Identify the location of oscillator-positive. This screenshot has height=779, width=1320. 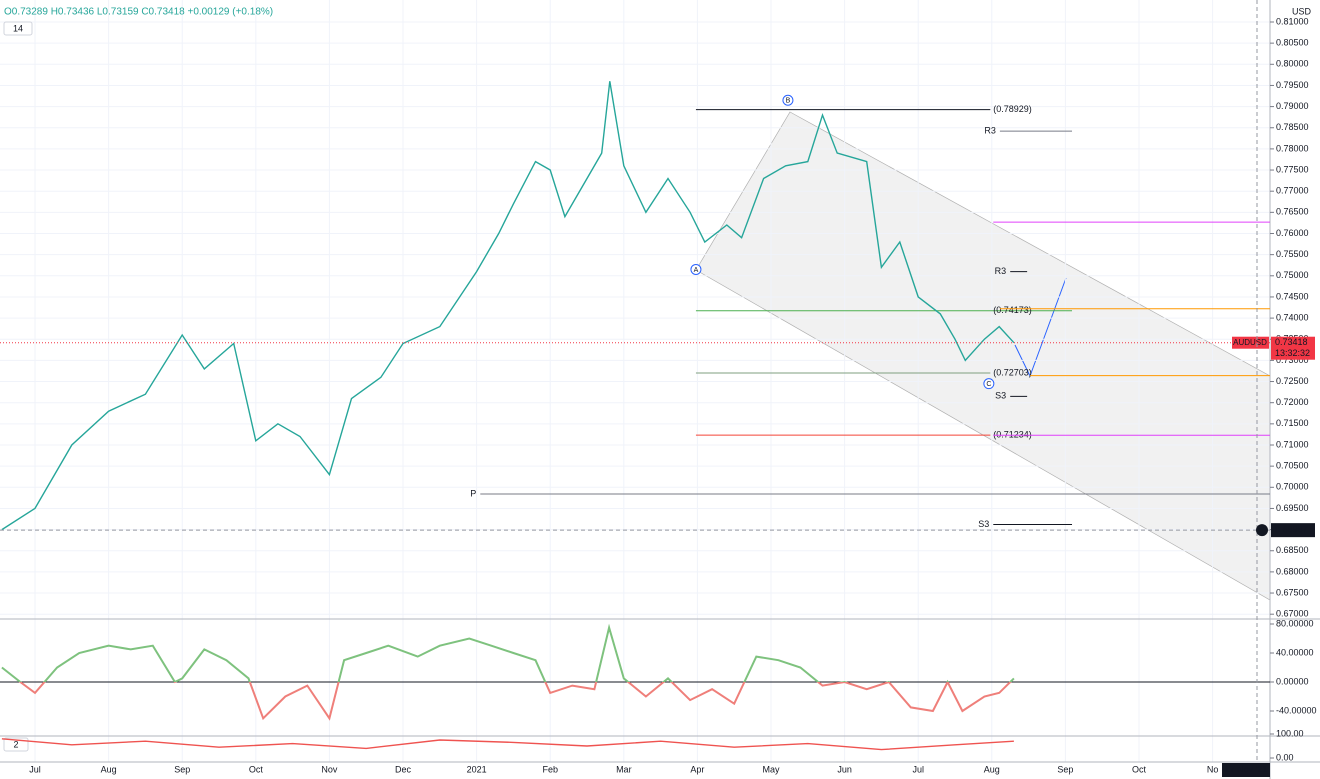
(508, 652).